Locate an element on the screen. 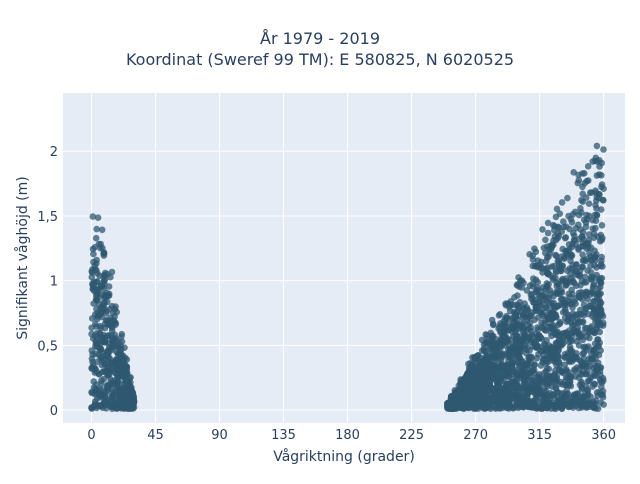 This screenshot has height=484, width=640. x-tick-label: 225 is located at coordinates (411, 435).